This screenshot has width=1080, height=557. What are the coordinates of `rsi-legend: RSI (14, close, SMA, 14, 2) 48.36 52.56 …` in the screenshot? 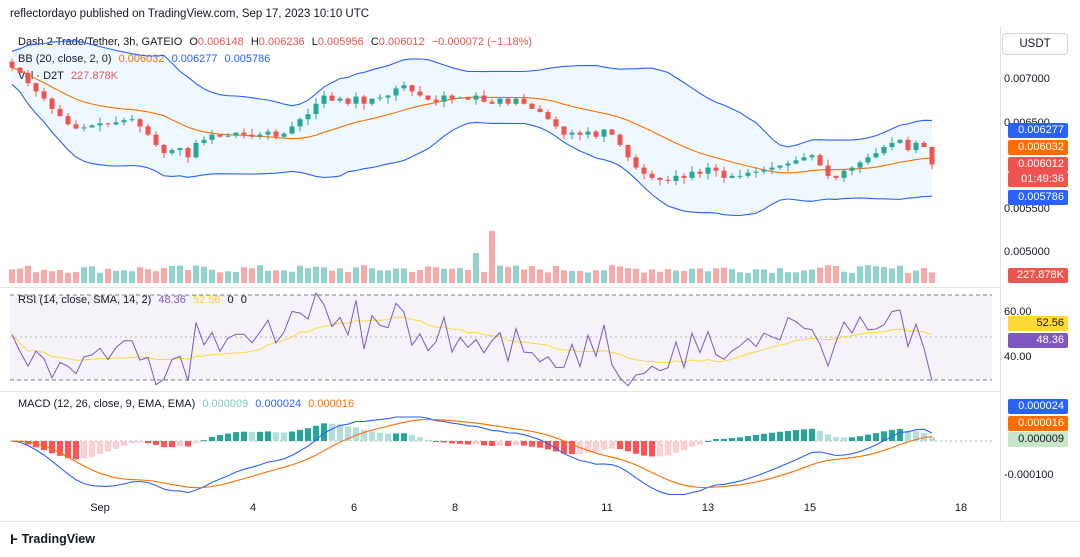 It's located at (134, 300).